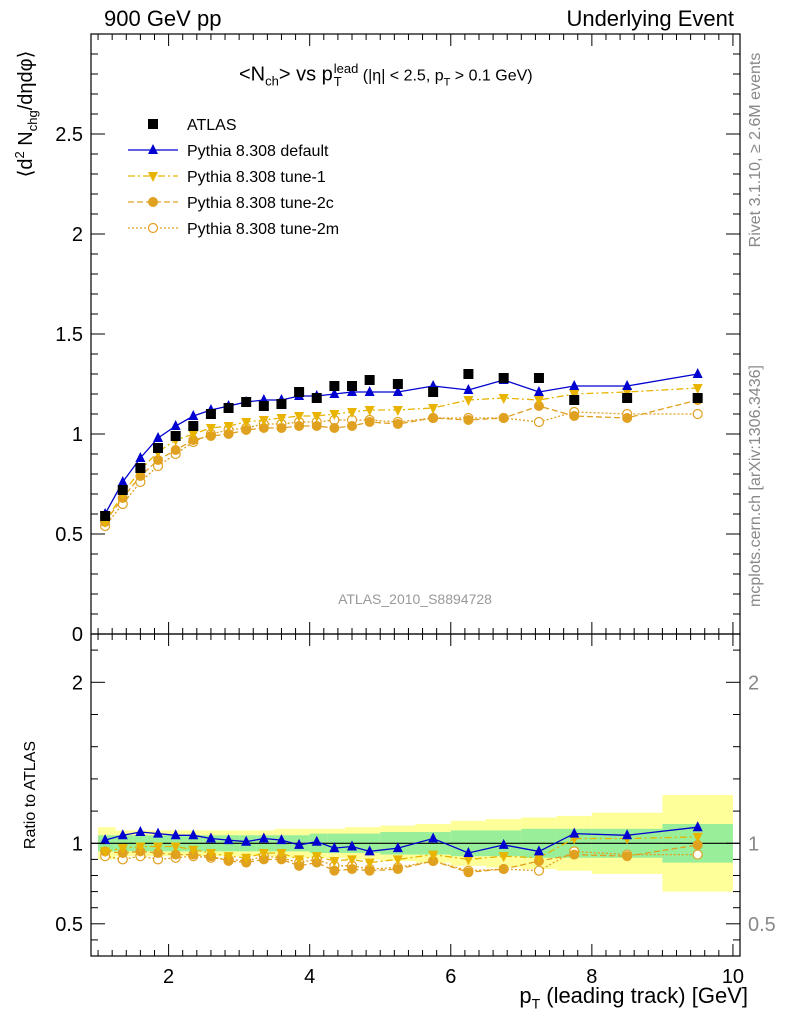 The width and height of the screenshot is (786, 1024). I want to click on ratio-y-tick-label-right: 2, so click(753, 683).